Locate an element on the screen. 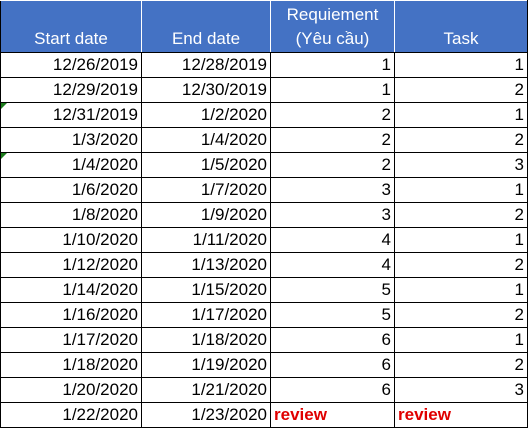 This screenshot has width=529, height=429. cell-start-date: 1/12/2020 is located at coordinates (71, 265).